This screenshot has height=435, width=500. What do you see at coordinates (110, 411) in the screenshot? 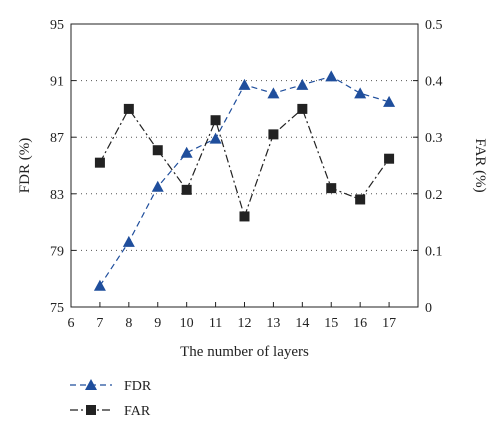
I see `legend-item-far: FAR` at bounding box center [110, 411].